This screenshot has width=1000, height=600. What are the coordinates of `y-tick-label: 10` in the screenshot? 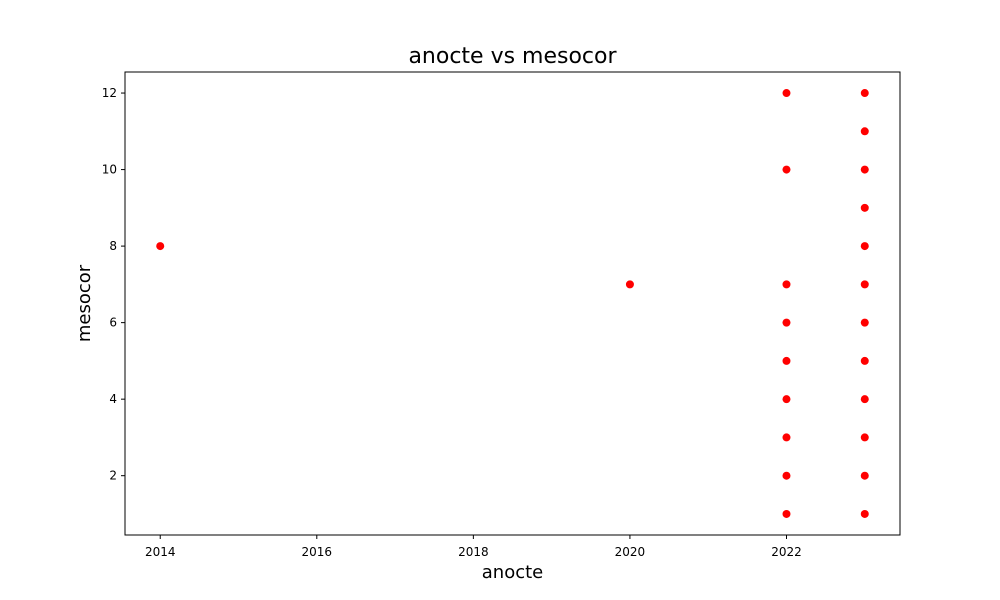 It's located at (109, 170).